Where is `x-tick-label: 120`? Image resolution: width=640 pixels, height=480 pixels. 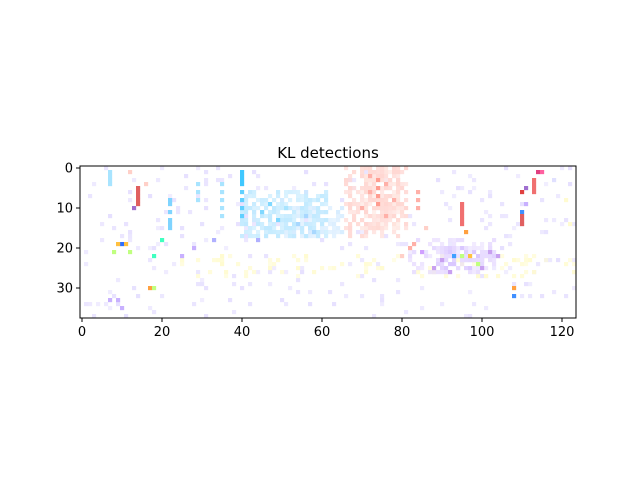 x-tick-label: 120 is located at coordinates (562, 332).